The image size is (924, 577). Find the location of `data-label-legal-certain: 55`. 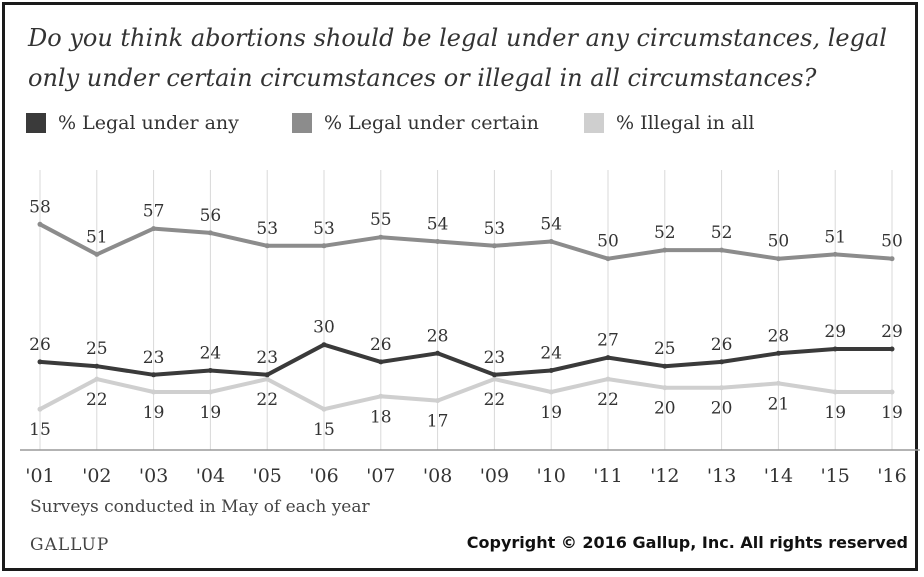

data-label-legal-certain: 55 is located at coordinates (381, 220).